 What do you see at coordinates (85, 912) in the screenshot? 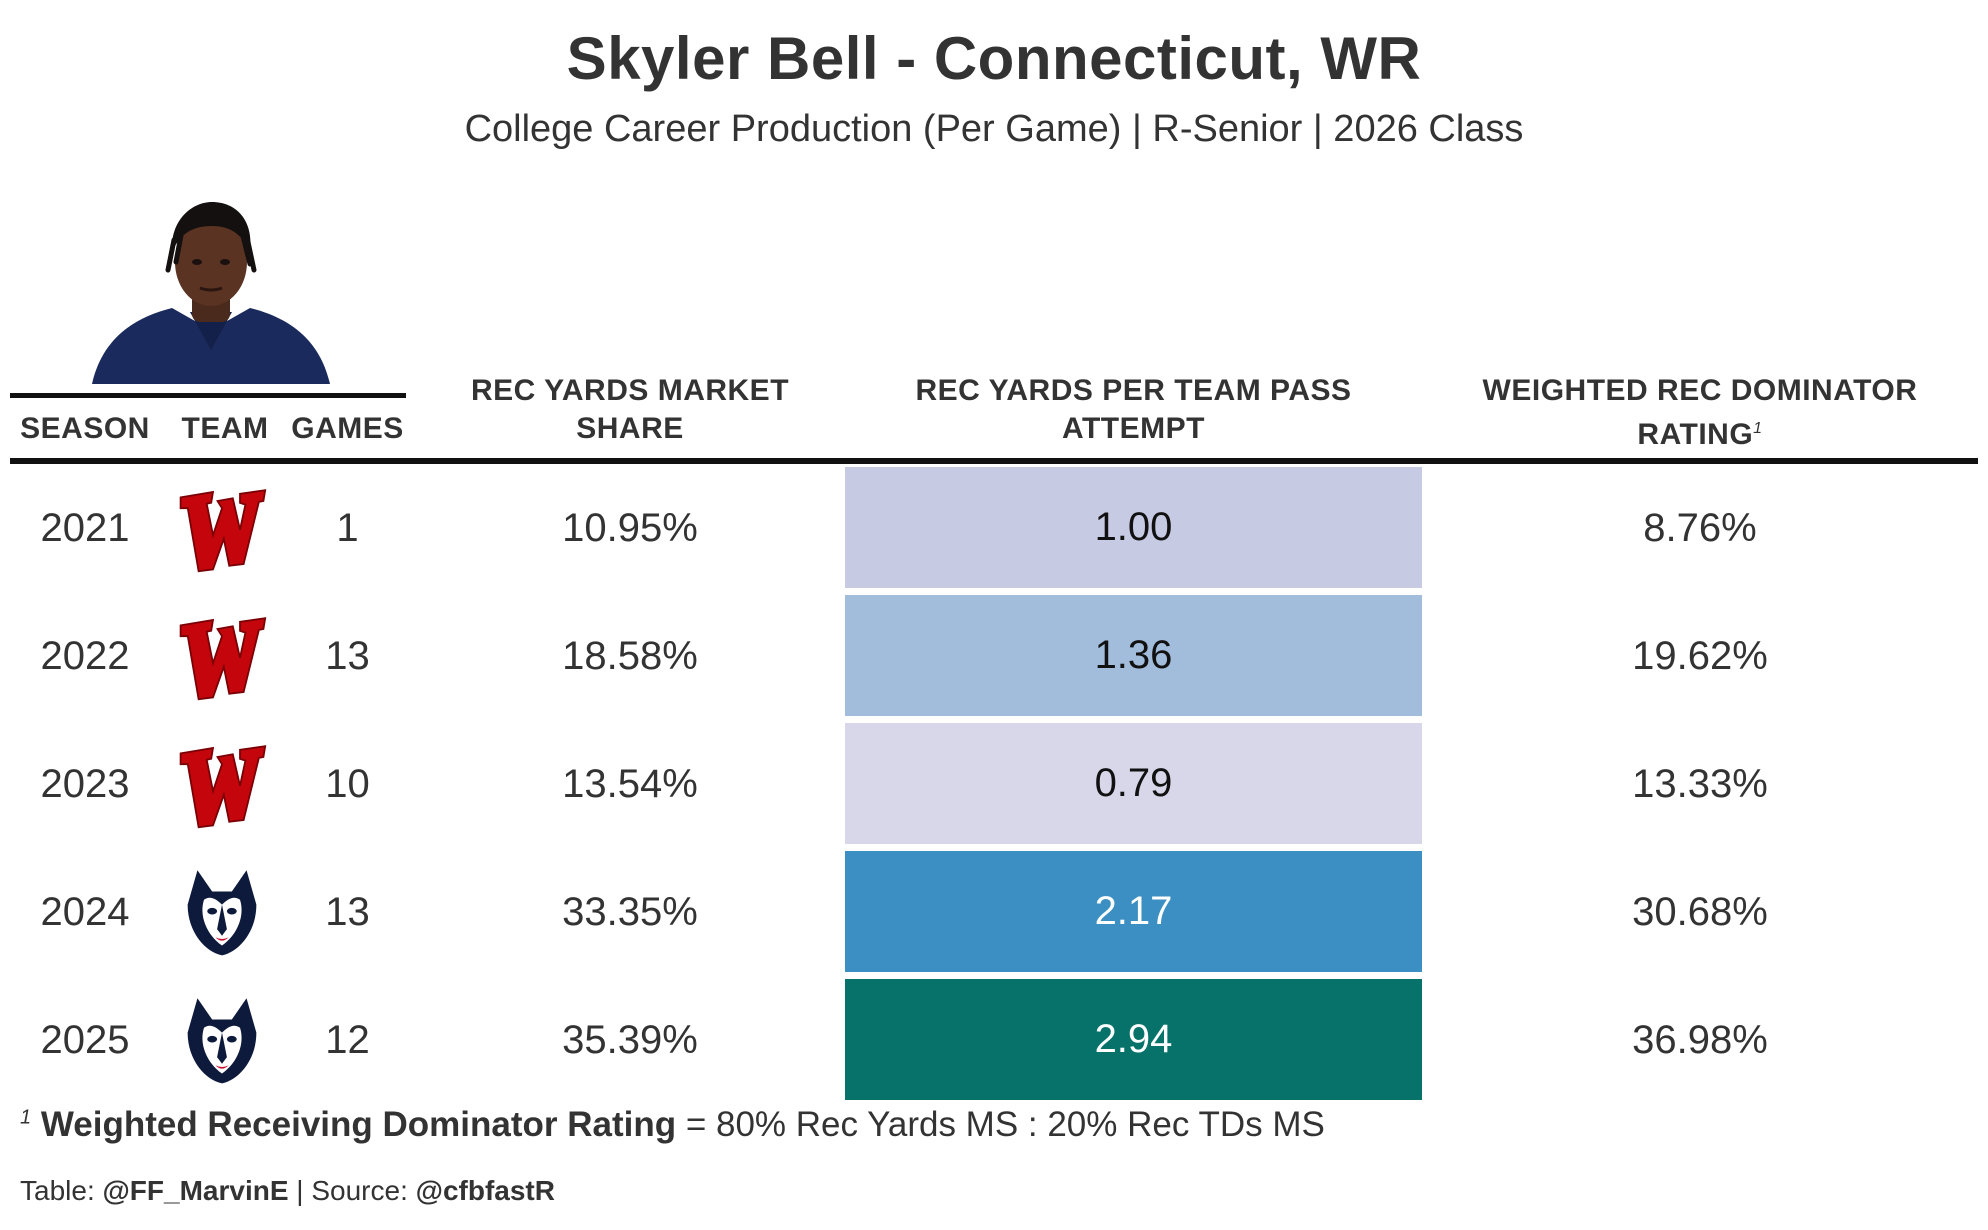
I see `season-cell: 2024` at bounding box center [85, 912].